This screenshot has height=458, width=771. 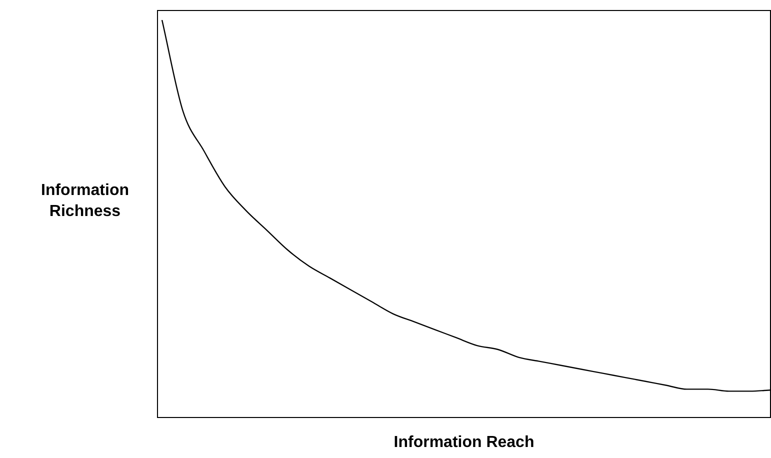 What do you see at coordinates (464, 443) in the screenshot?
I see `x-axis-title: Information Reach` at bounding box center [464, 443].